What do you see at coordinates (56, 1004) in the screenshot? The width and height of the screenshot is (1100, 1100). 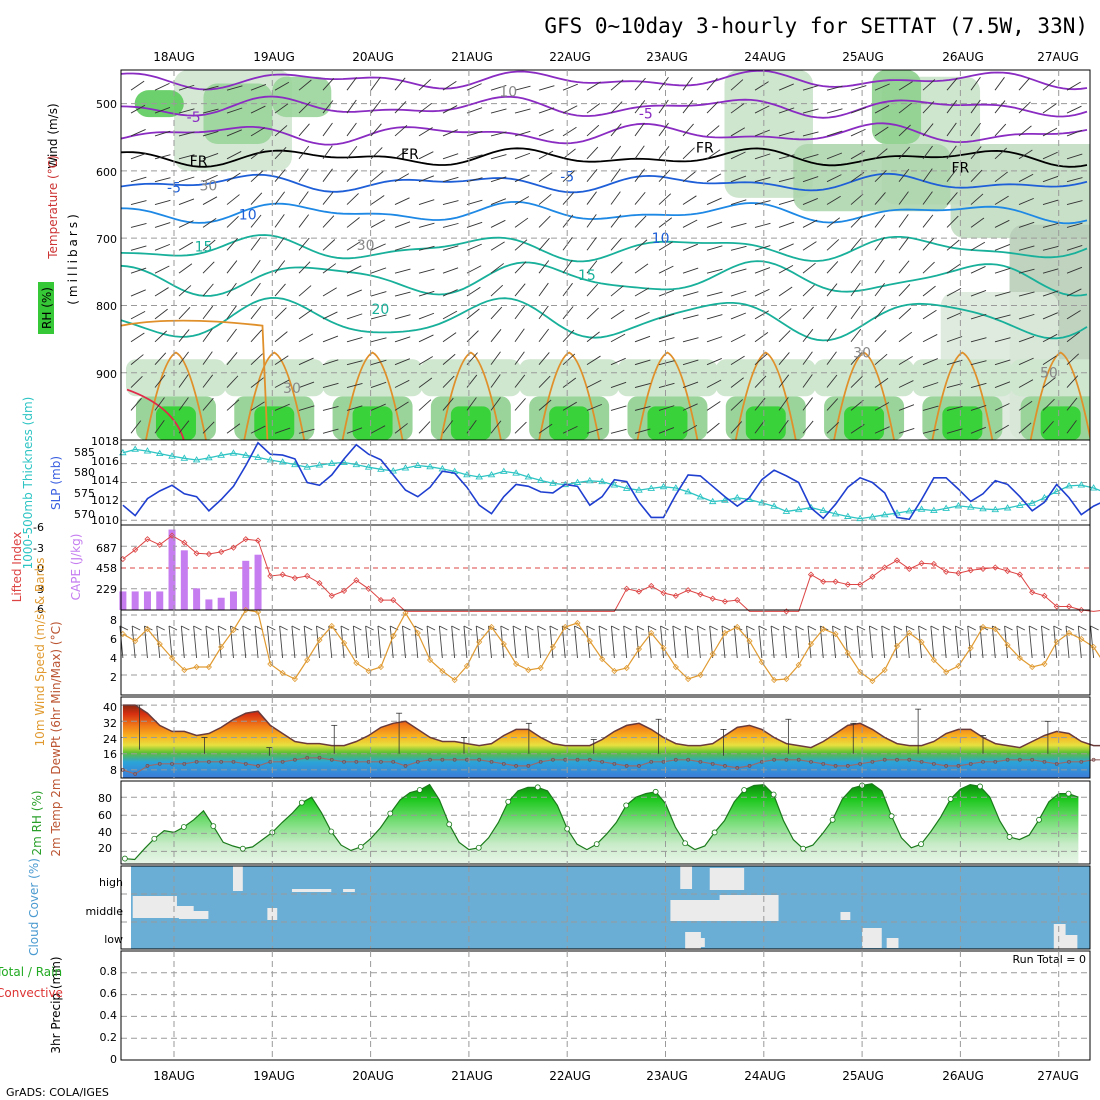 I see `precip-ylabel: 3hr Precip (mm)` at bounding box center [56, 1004].